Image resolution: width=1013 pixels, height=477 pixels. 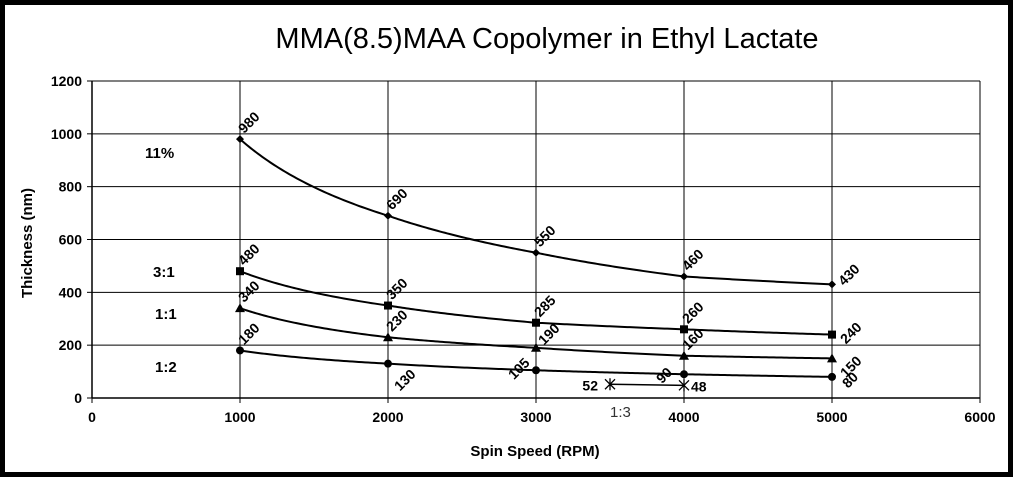 I want to click on series-1-3: 1:3 52 48, so click(x=644, y=399).